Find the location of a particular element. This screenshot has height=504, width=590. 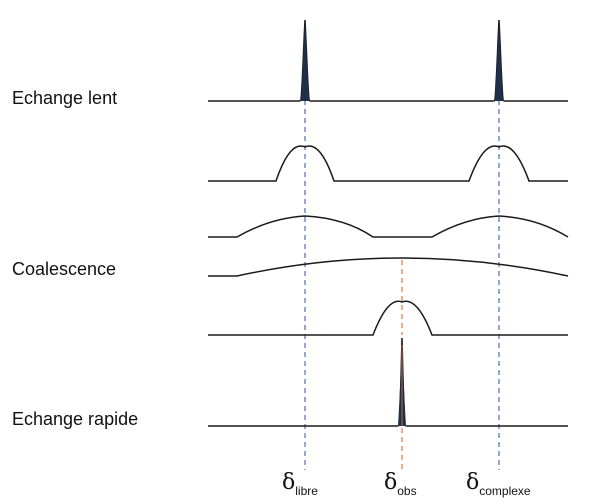

peak-libre-narrow is located at coordinates (305, 61).